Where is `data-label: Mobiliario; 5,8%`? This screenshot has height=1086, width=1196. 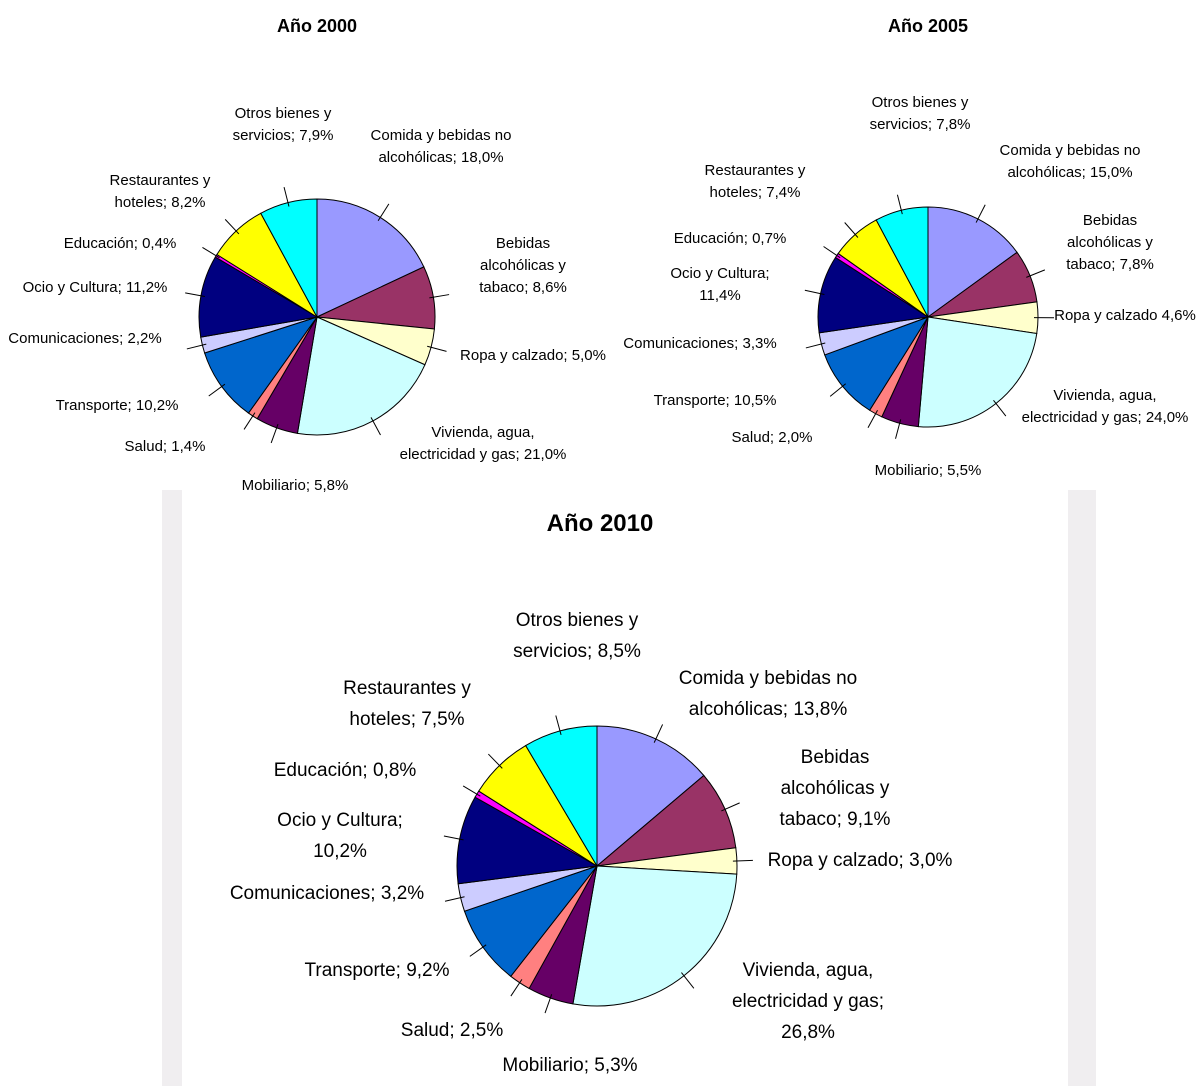 data-label: Mobiliario; 5,8% is located at coordinates (295, 485).